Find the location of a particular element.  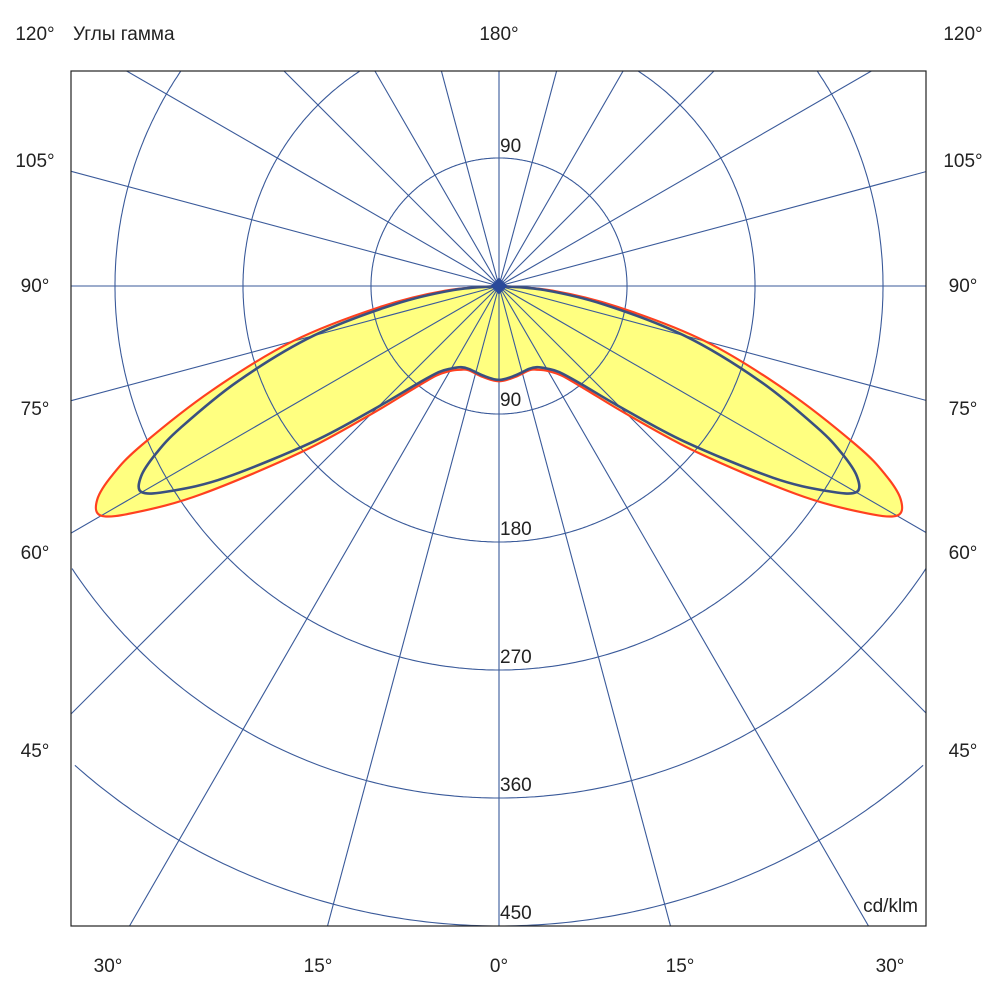

angle-label-right: 75° is located at coordinates (963, 409).